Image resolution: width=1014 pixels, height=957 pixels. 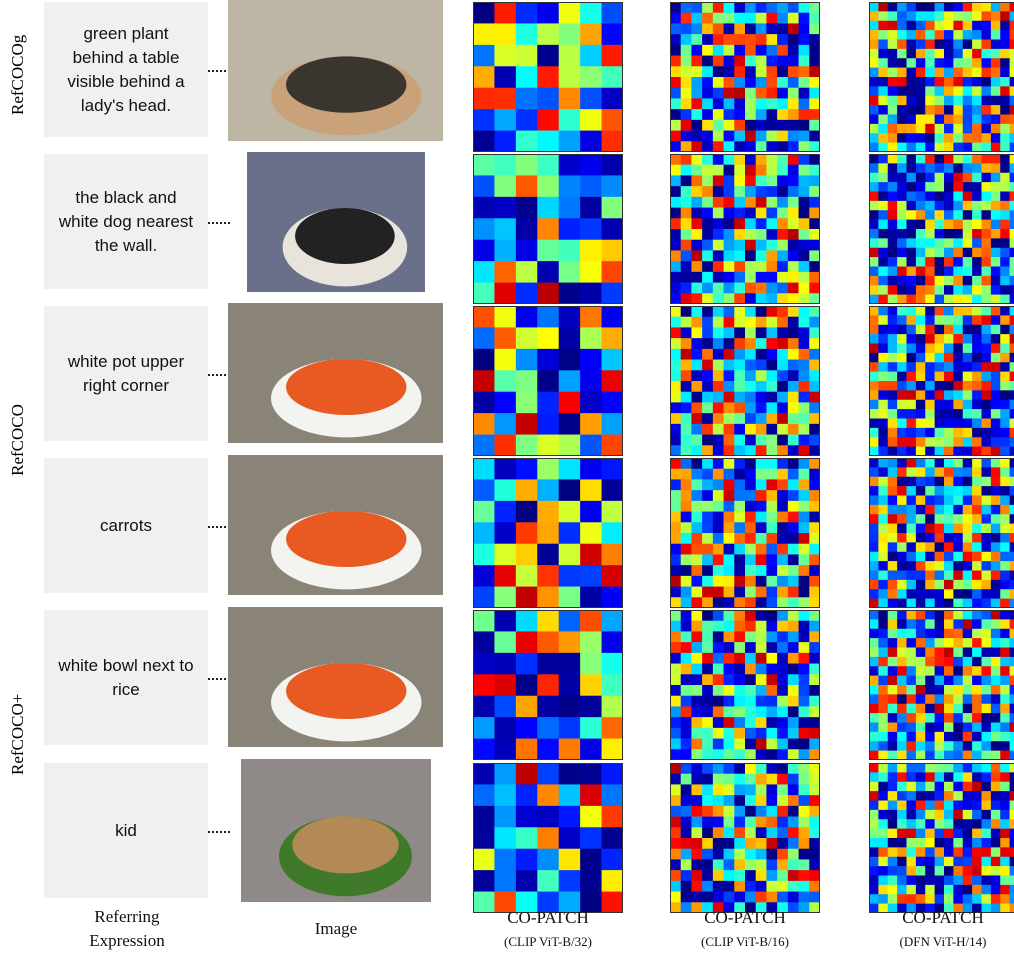 What do you see at coordinates (548, 941) in the screenshot?
I see `method-model: (CLIP ViT-B/32)` at bounding box center [548, 941].